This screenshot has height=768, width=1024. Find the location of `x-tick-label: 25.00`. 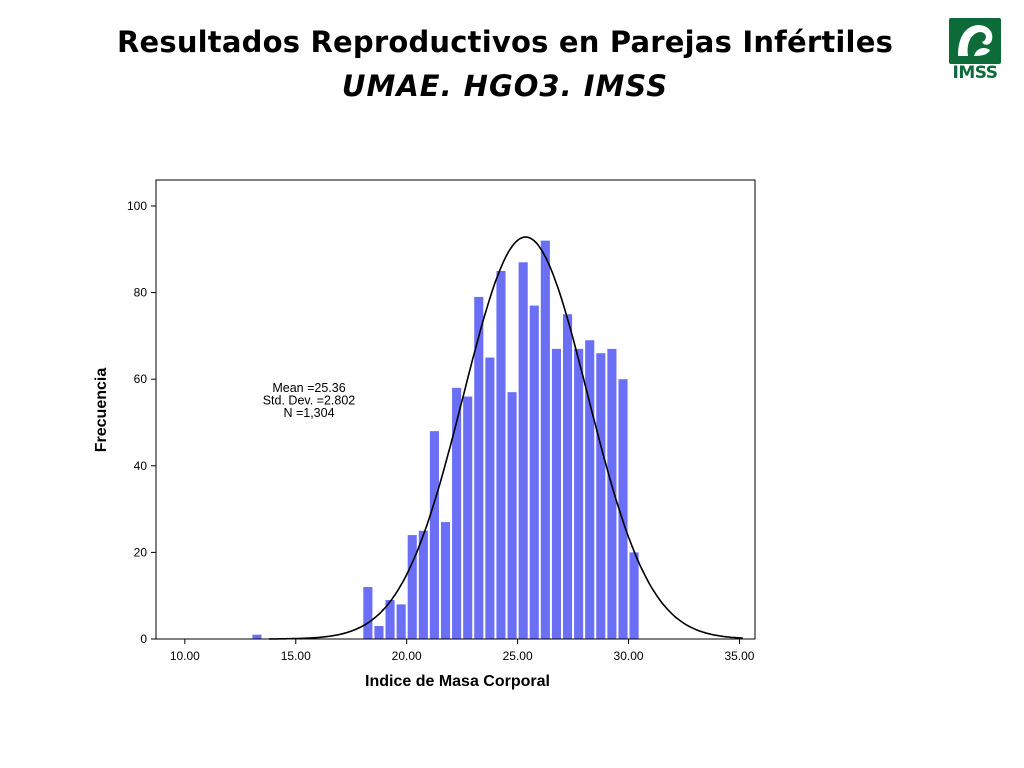

x-tick-label: 25.00 is located at coordinates (518, 656).